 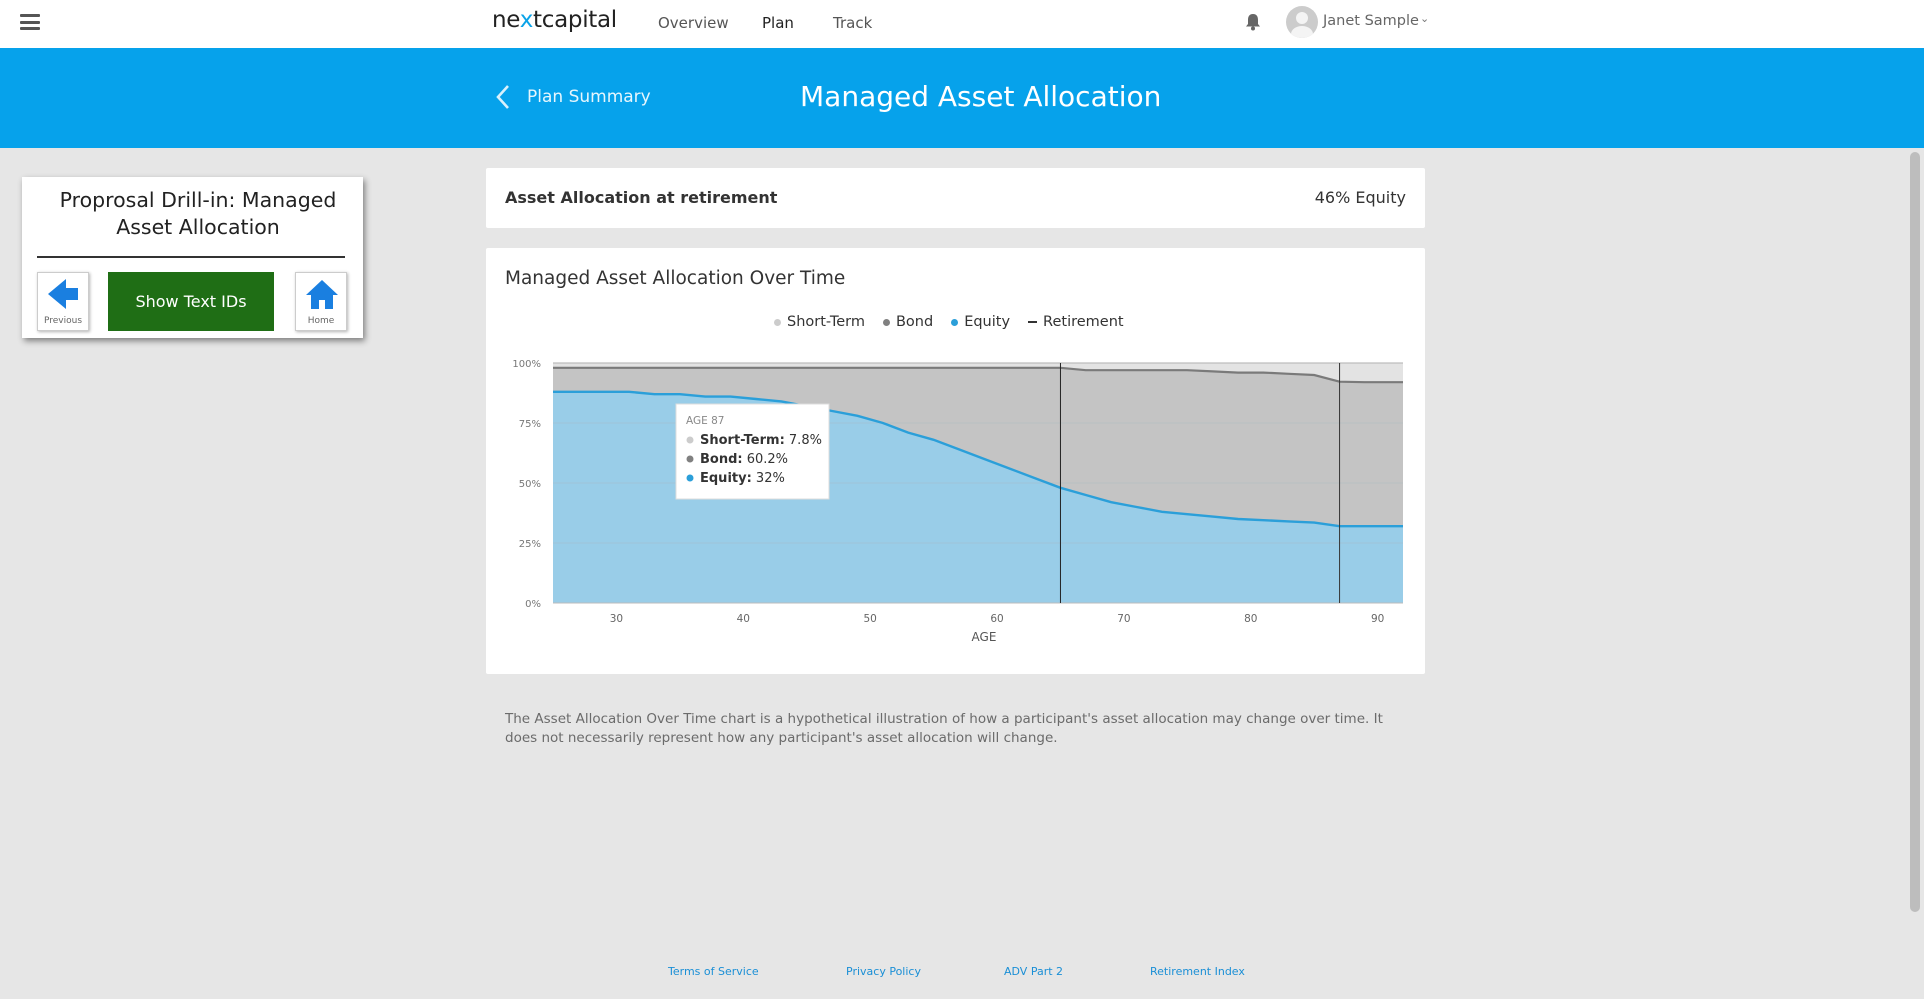 What do you see at coordinates (1360, 197) in the screenshot?
I see `summary-value: 46% Equity` at bounding box center [1360, 197].